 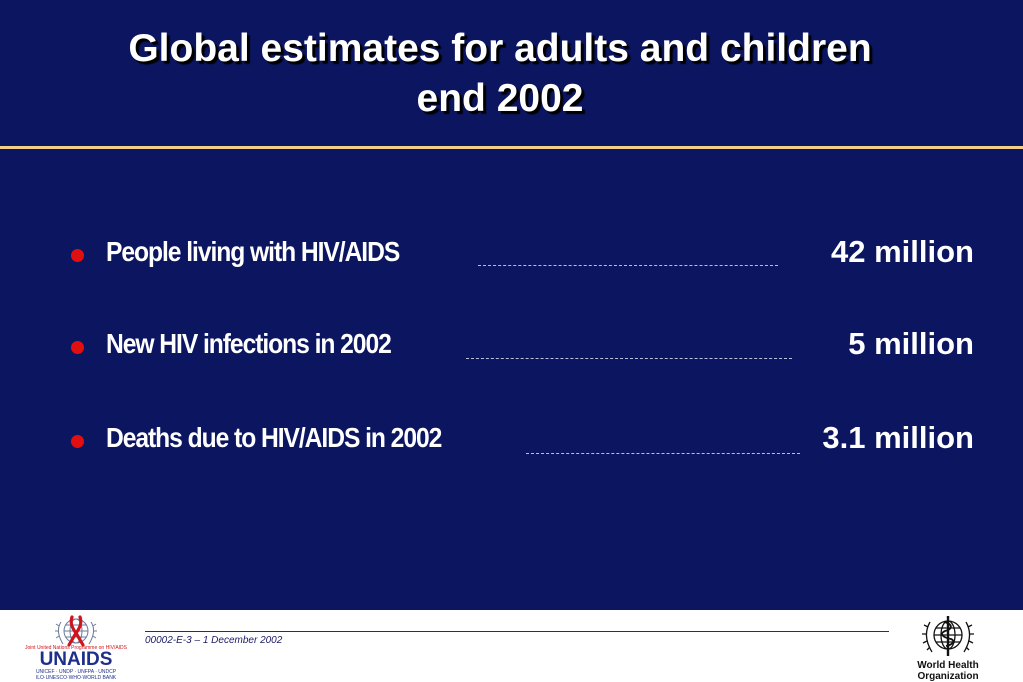 I want to click on unaids-sponsors-1: UNICEF · UNDP · UNFPA · UNDCP, so click(x=76, y=672).